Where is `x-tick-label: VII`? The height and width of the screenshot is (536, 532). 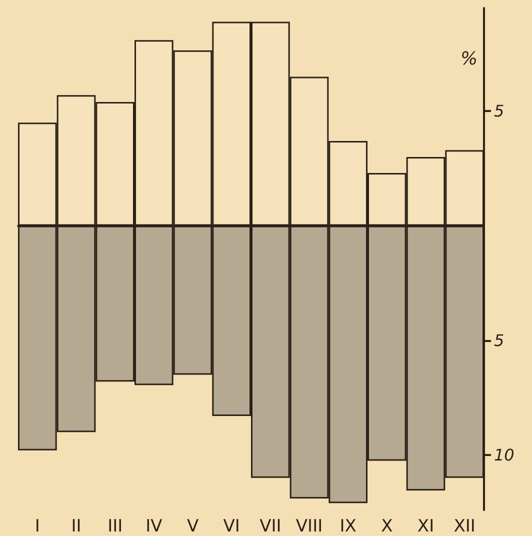
x-tick-label: VII is located at coordinates (271, 526).